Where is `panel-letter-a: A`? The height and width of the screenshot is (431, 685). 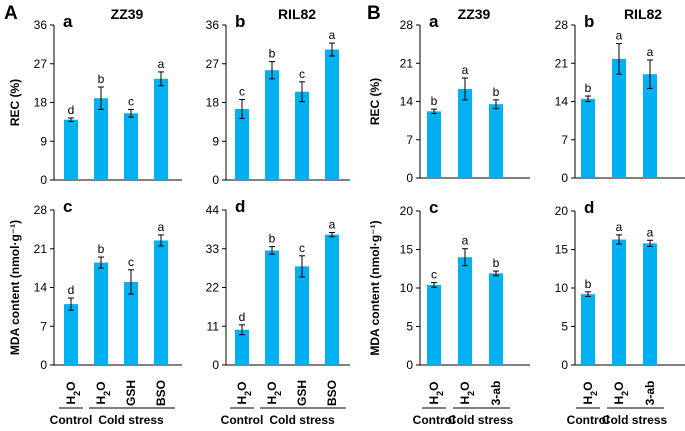
panel-letter-a: A is located at coordinates (11, 13).